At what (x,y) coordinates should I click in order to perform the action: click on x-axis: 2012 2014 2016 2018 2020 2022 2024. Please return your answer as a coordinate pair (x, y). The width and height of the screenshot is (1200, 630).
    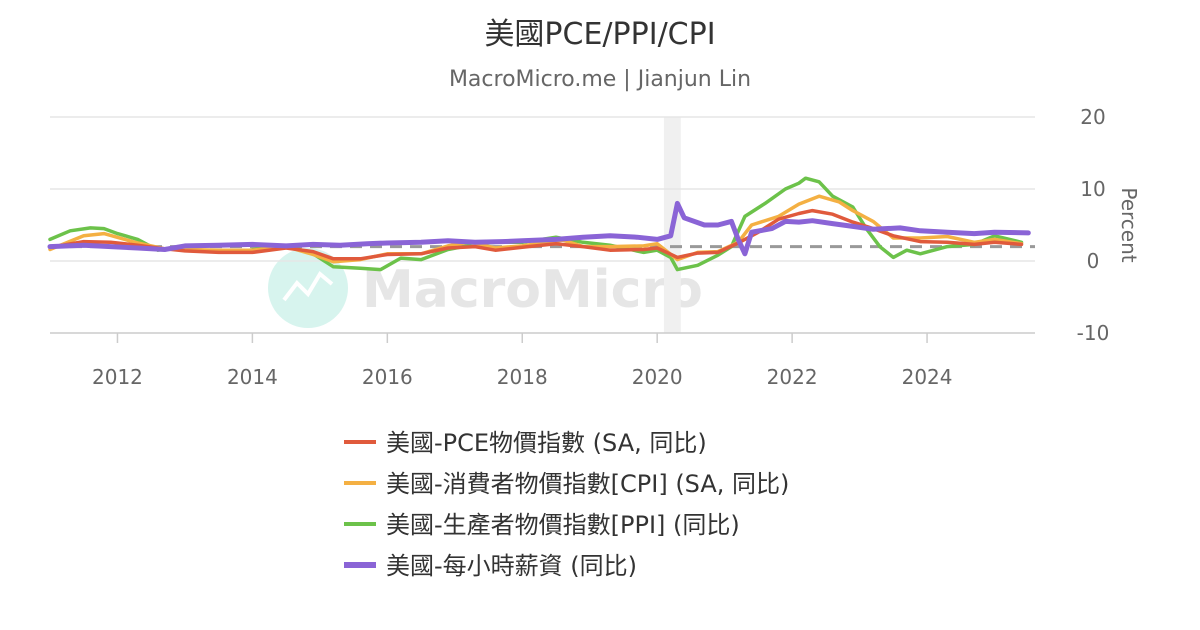
    Looking at the image, I should click on (522, 361).